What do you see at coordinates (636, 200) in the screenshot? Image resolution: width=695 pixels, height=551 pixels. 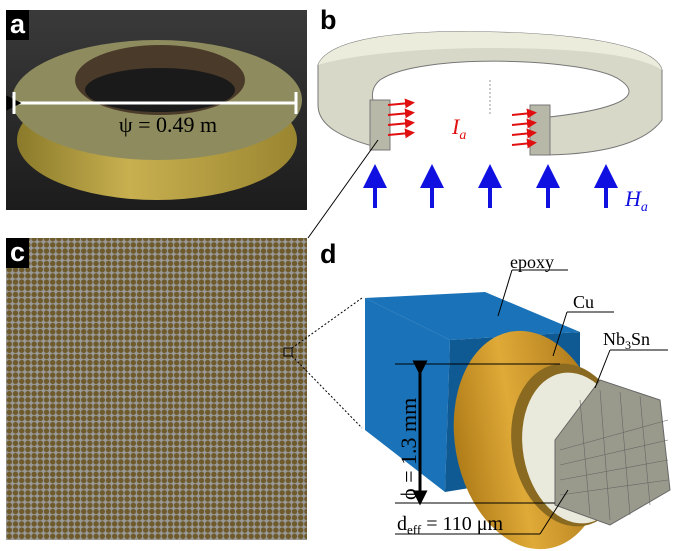 I see `field-label: Ha` at bounding box center [636, 200].